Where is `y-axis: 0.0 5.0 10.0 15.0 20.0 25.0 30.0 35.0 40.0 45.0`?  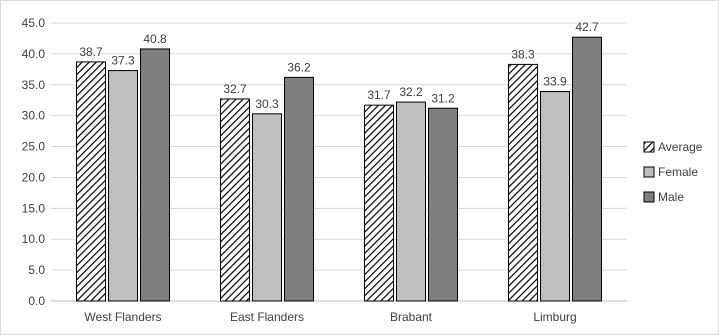
y-axis: 0.0 5.0 10.0 15.0 20.0 25.0 30.0 35.0 40.0 45.0 is located at coordinates (34, 162).